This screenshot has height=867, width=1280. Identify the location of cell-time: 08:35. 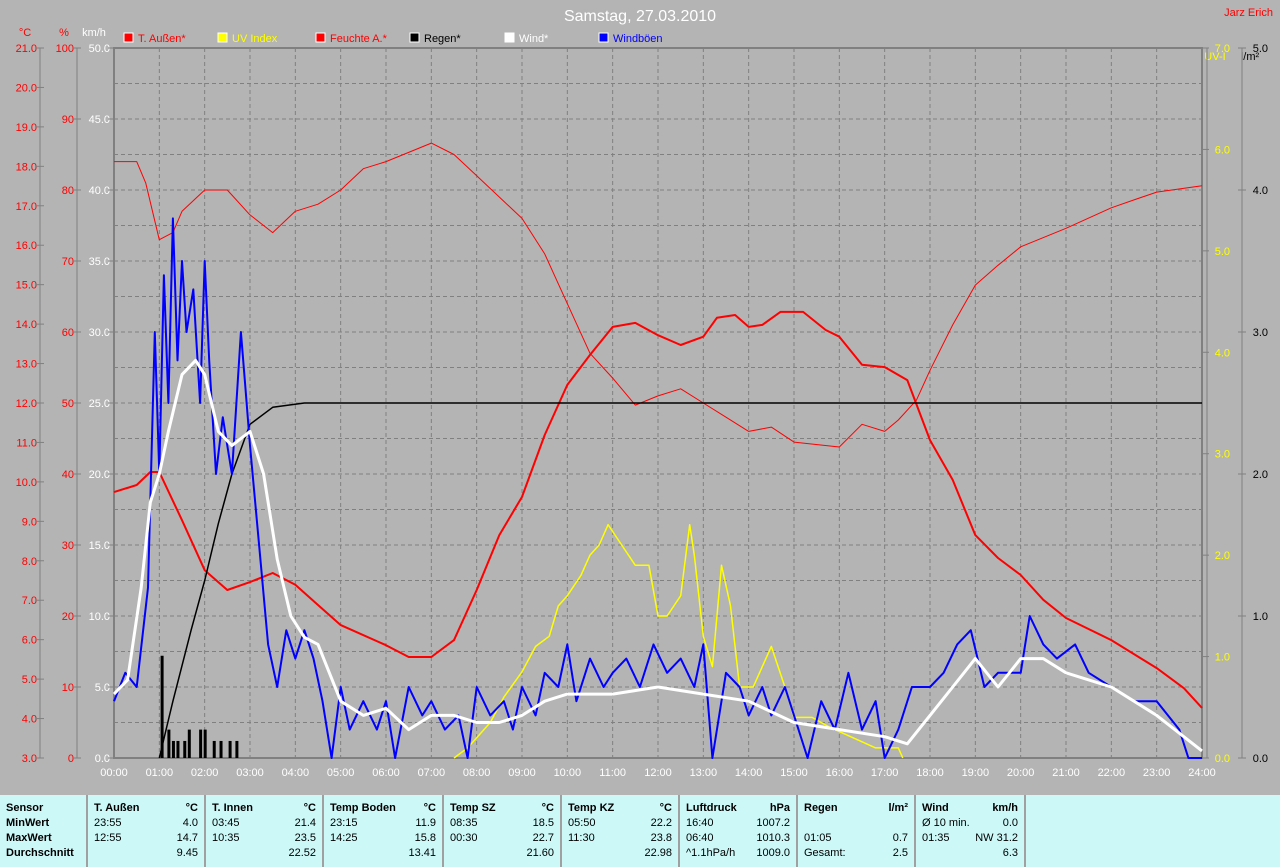
(464, 823).